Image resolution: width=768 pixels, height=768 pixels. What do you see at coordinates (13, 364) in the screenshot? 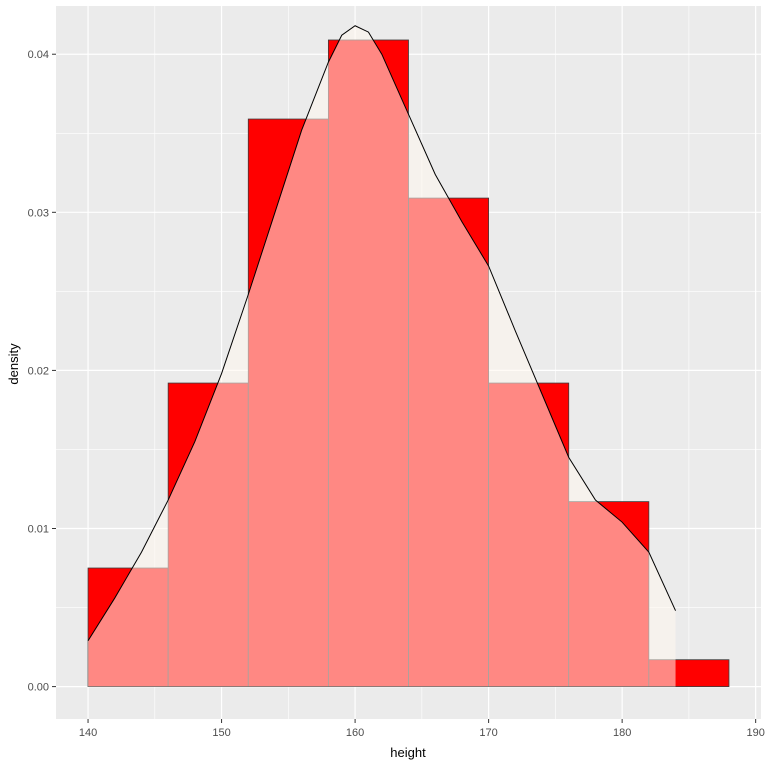
I see `y-axis-title: density` at bounding box center [13, 364].